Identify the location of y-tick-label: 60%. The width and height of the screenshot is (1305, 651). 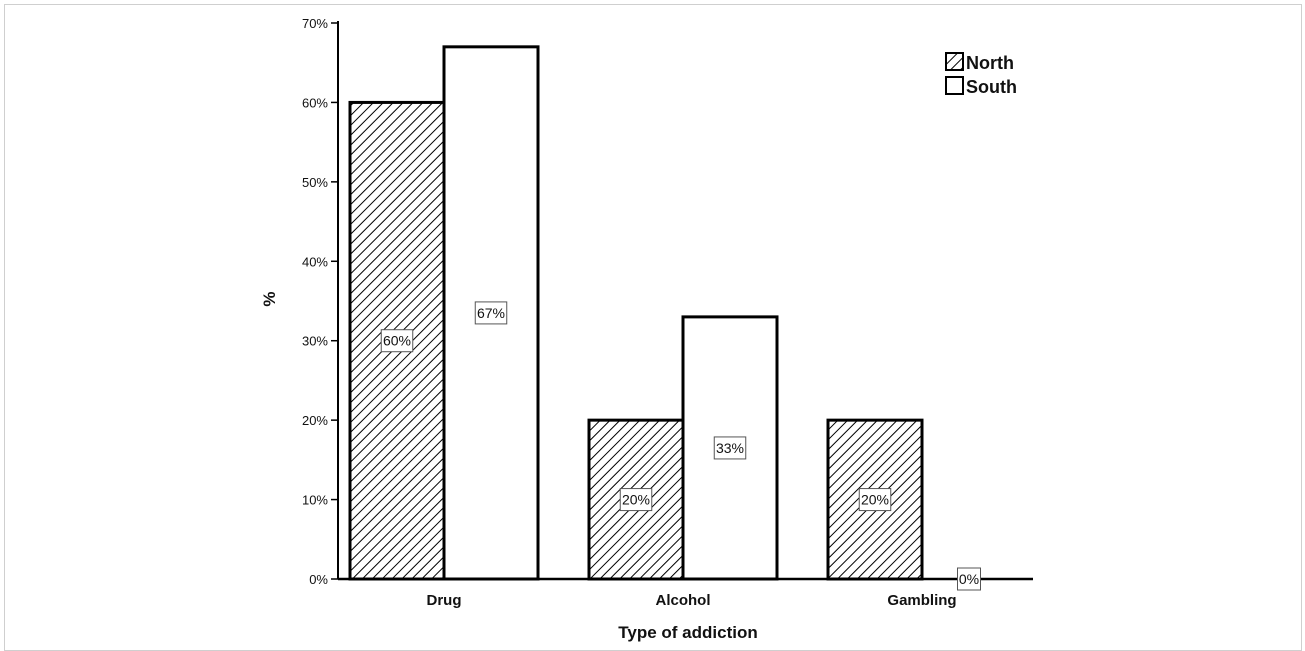
(315, 102).